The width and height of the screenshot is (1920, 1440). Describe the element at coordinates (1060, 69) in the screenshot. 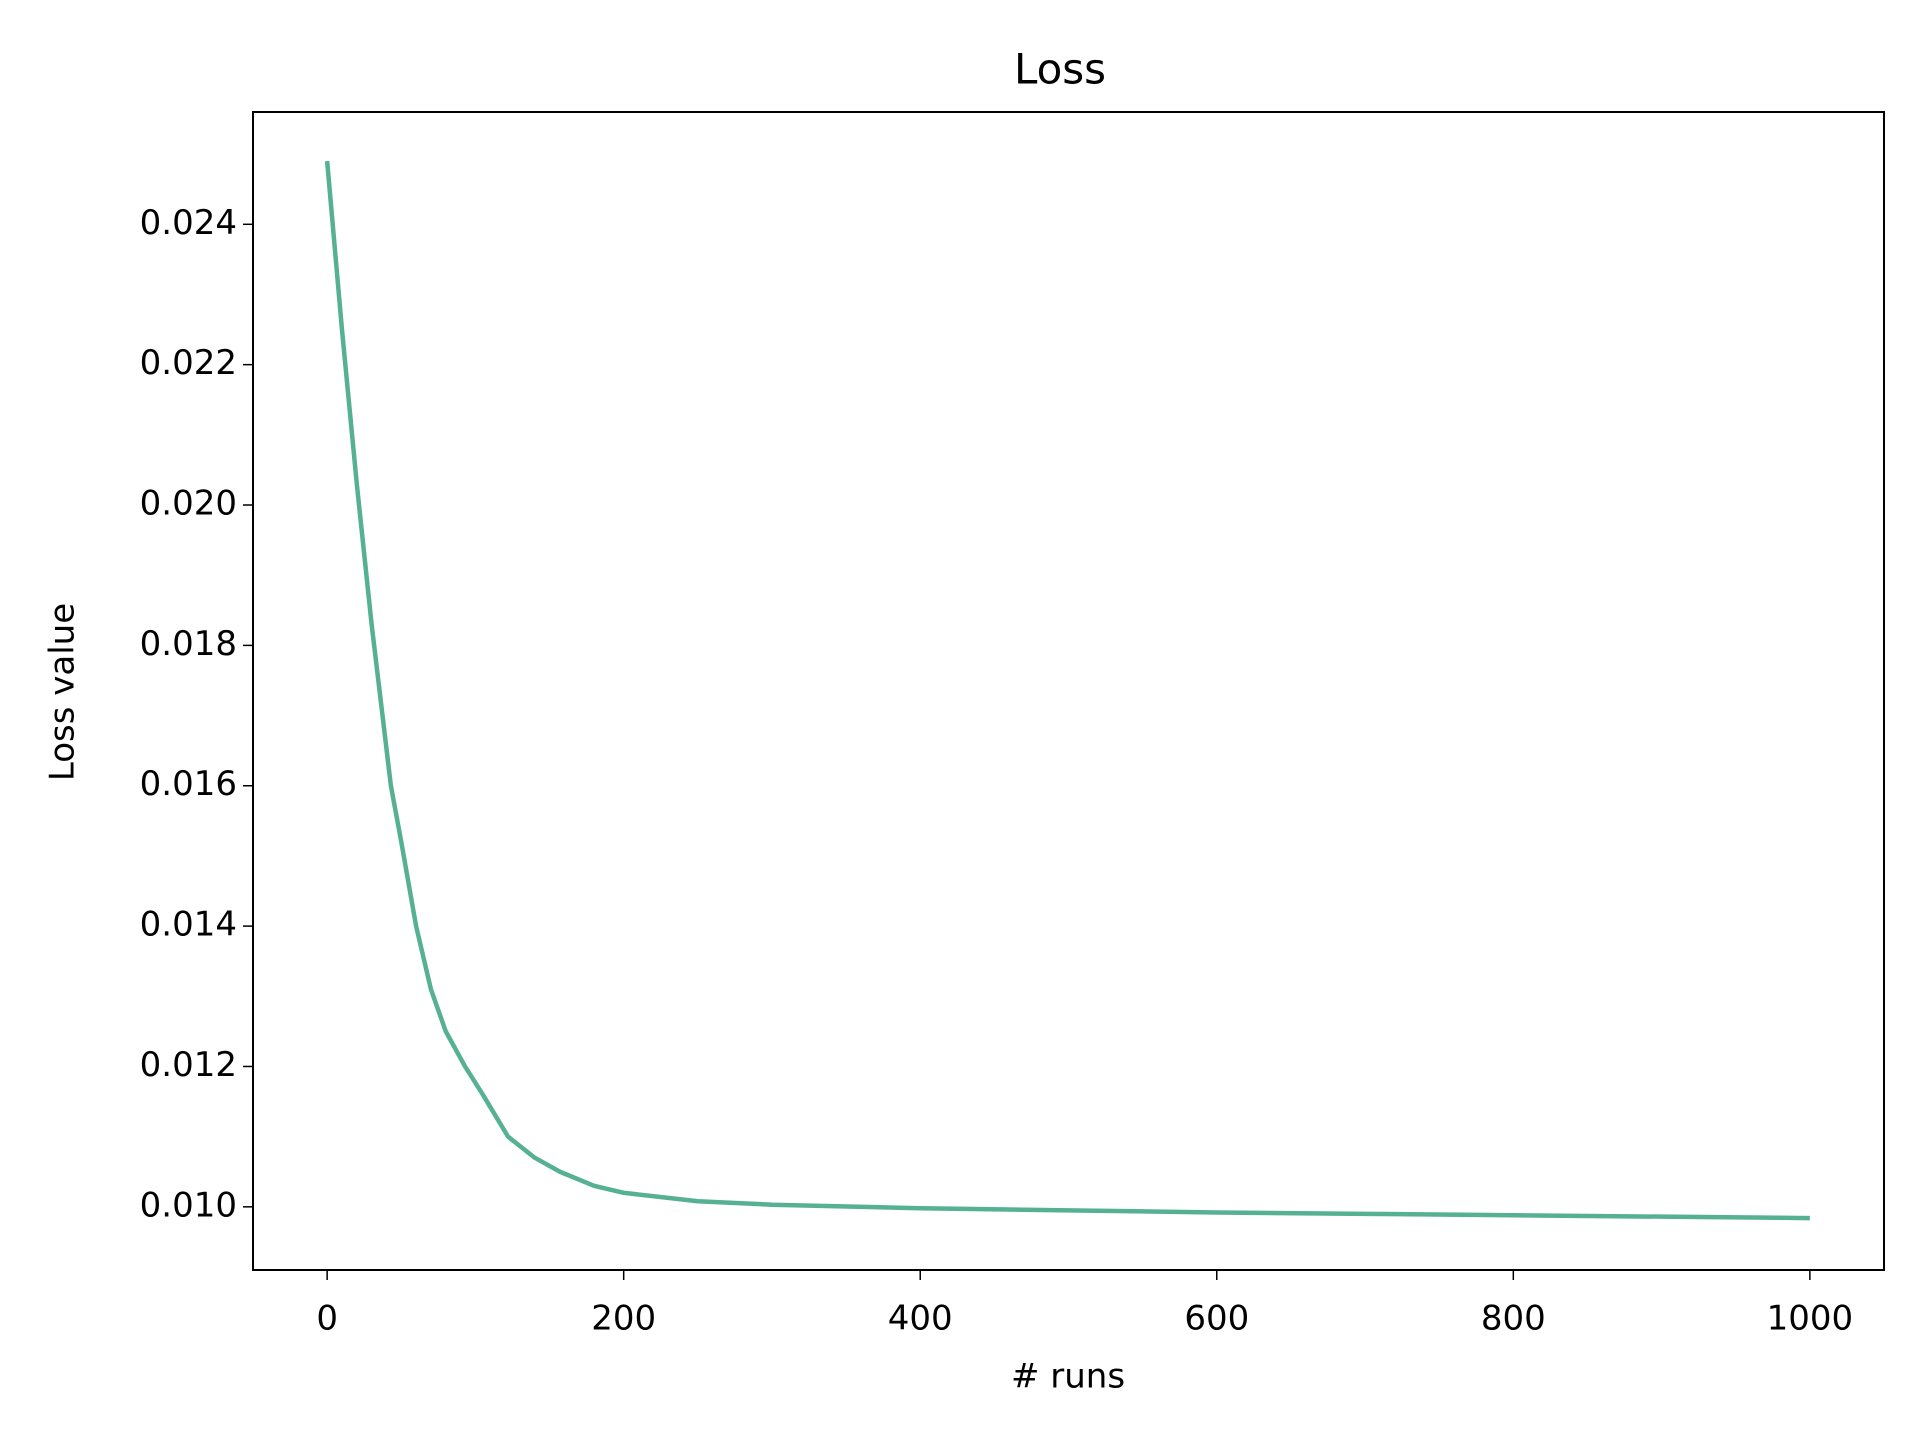

I see `chart-title: Loss` at that location.